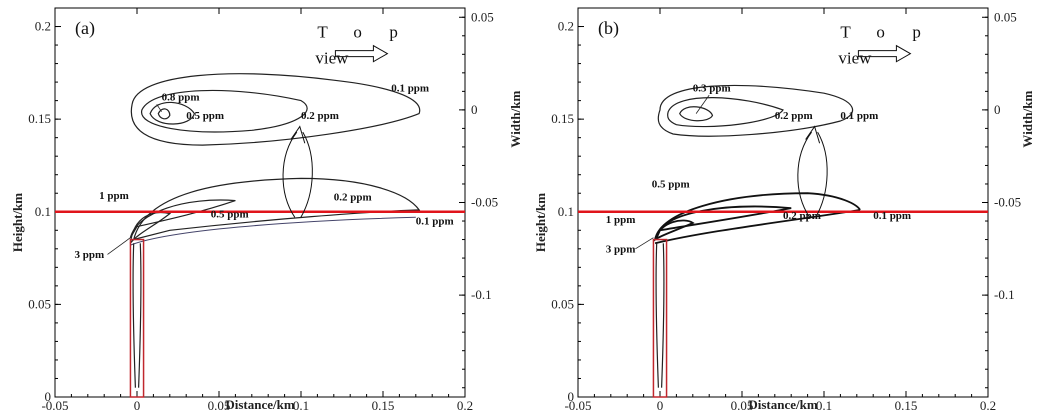 The height and width of the screenshot is (414, 1040). I want to click on contour-label-top: 0.5 ppm, so click(205, 116).